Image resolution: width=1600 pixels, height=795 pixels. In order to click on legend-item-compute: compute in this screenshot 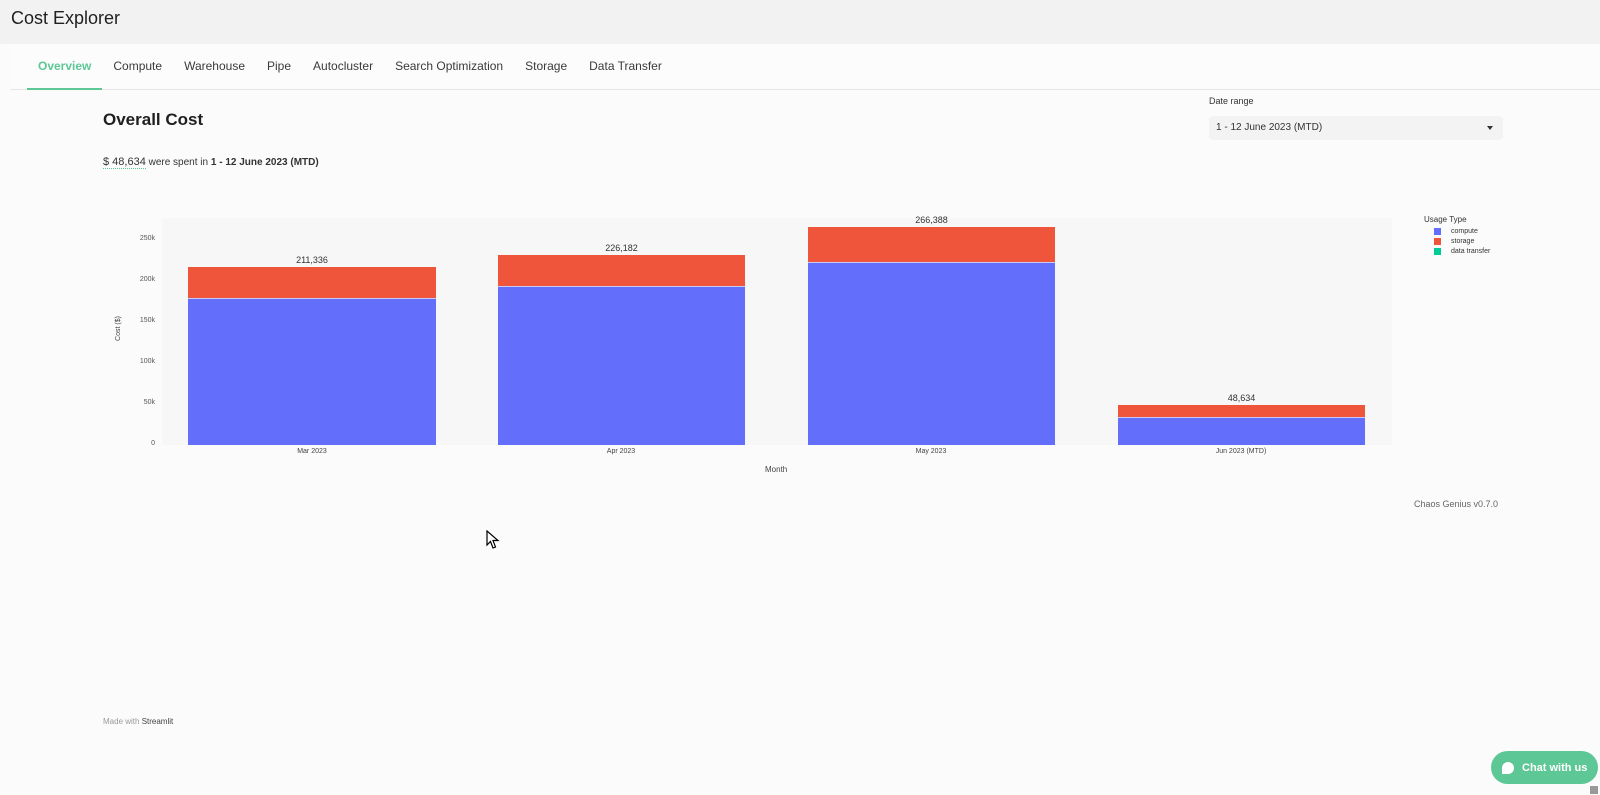, I will do `click(1462, 231)`.